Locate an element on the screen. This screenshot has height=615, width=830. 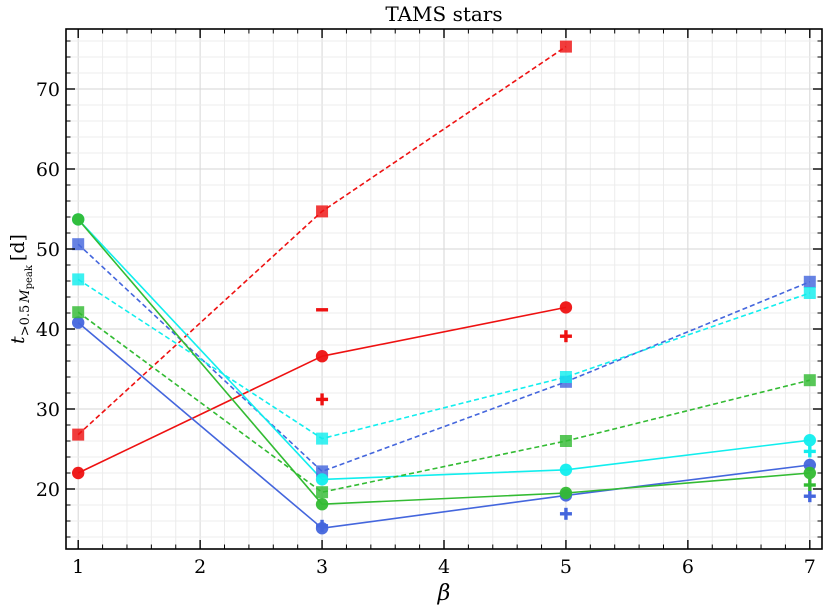
y-tick-label: 70 is located at coordinates (48, 90).